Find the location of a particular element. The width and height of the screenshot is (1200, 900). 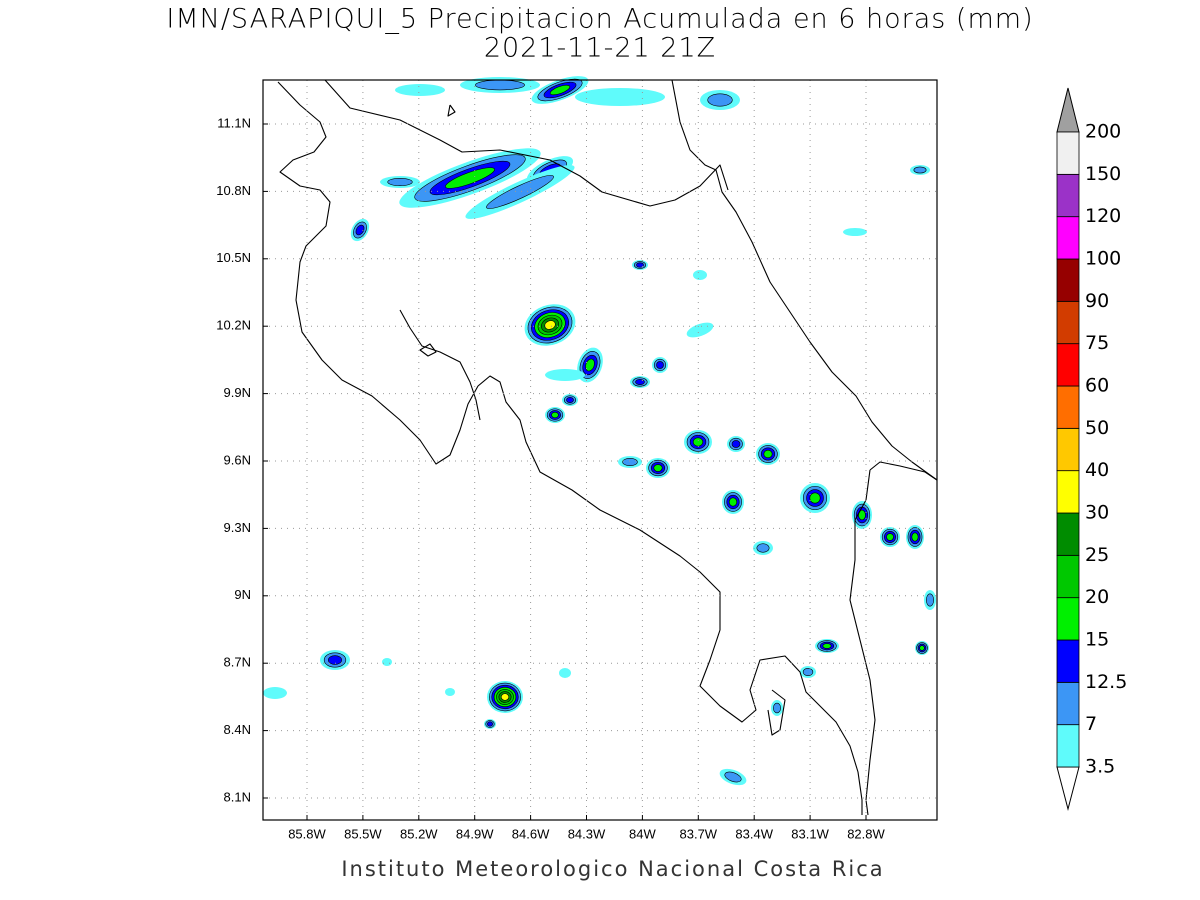

burica is located at coordinates (776, 712).